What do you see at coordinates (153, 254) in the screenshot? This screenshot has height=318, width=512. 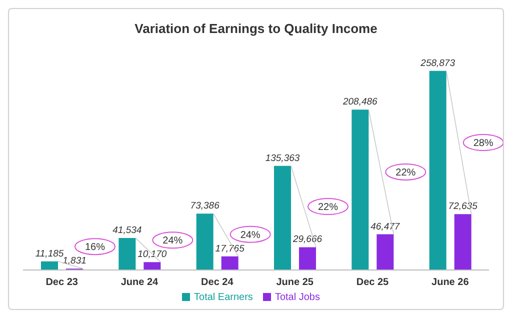 I see `data-label: 10,170` at bounding box center [153, 254].